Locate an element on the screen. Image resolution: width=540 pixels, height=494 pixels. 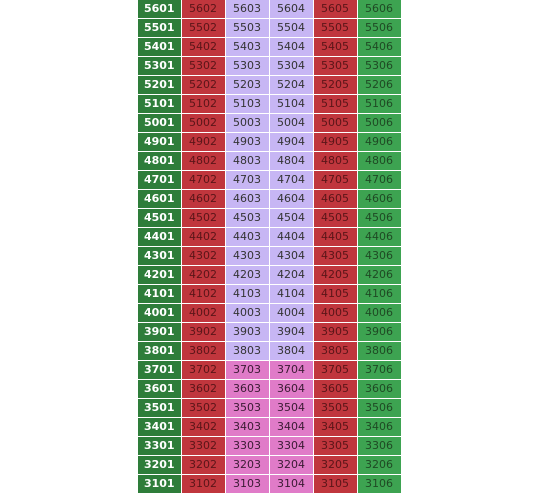
unit-cell-pink: 3304 is located at coordinates (291, 446).